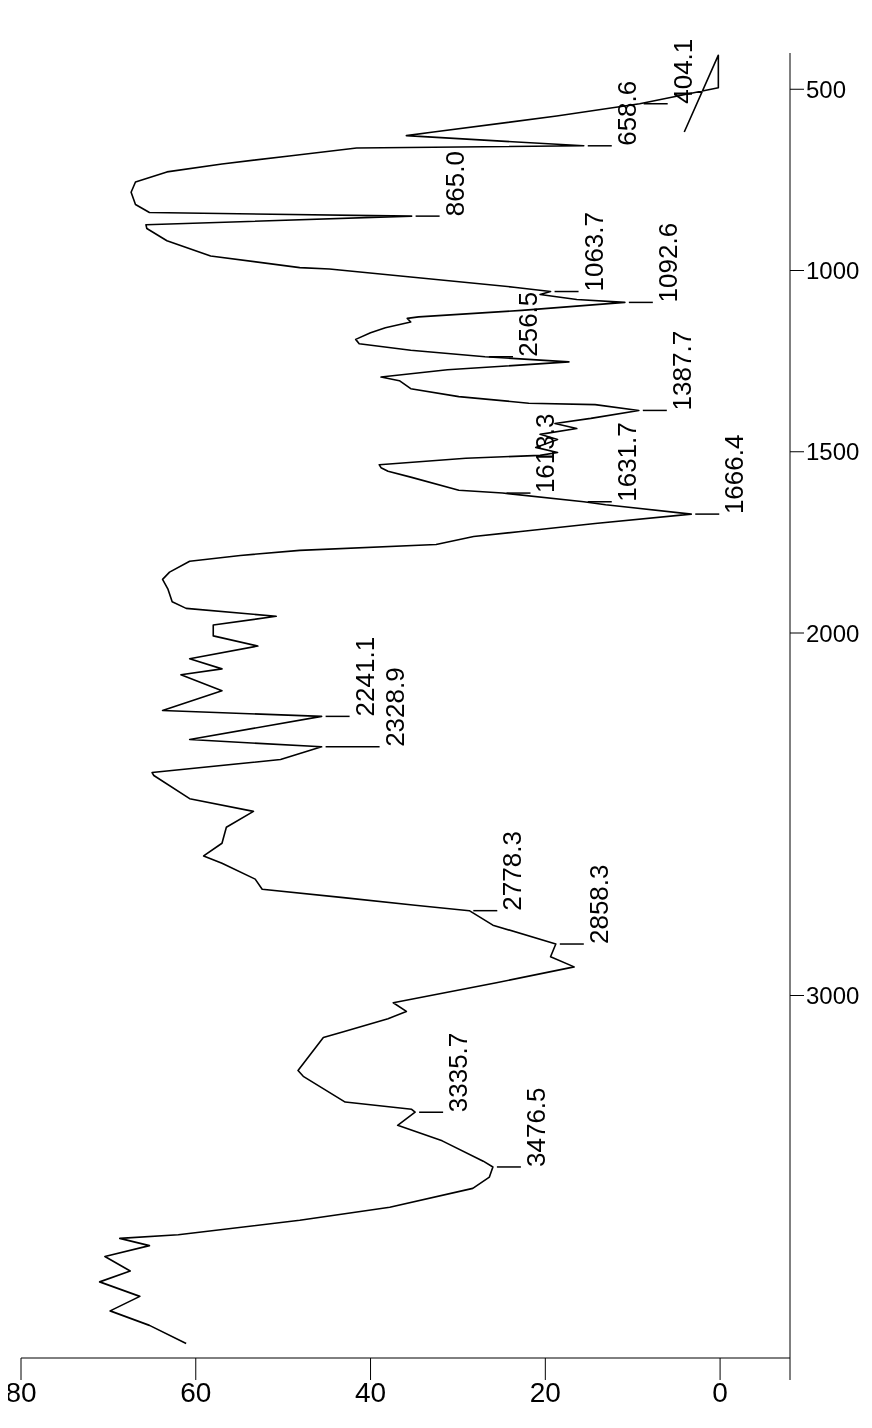 Image resolution: width=872 pixels, height=1428 pixels. What do you see at coordinates (458, 1072) in the screenshot?
I see `annotation: 3335.7` at bounding box center [458, 1072].